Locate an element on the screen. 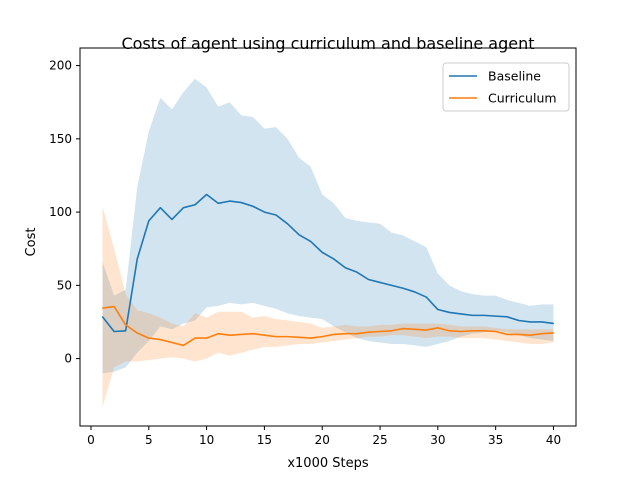 The width and height of the screenshot is (640, 480). y-axis-label: Cost is located at coordinates (31, 242).